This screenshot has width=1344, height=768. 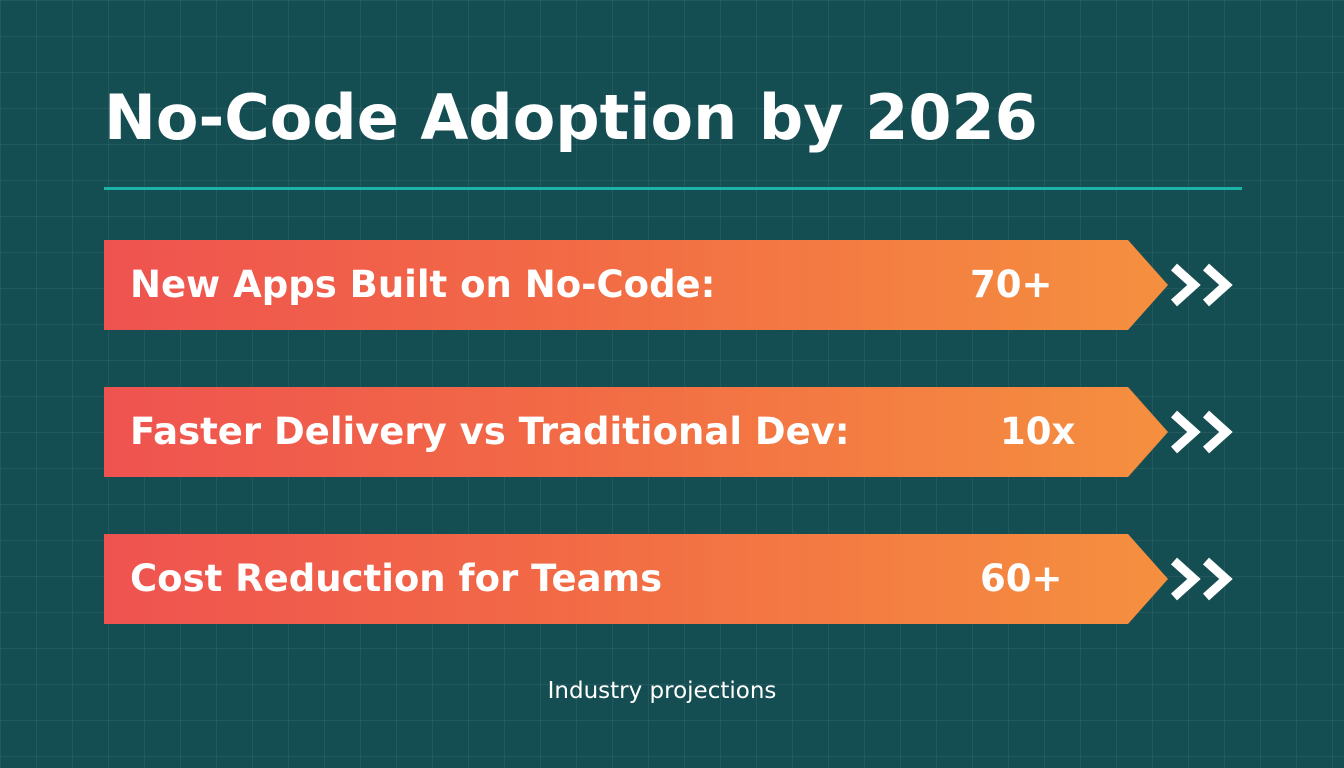 I want to click on title-divider, so click(x=673, y=188).